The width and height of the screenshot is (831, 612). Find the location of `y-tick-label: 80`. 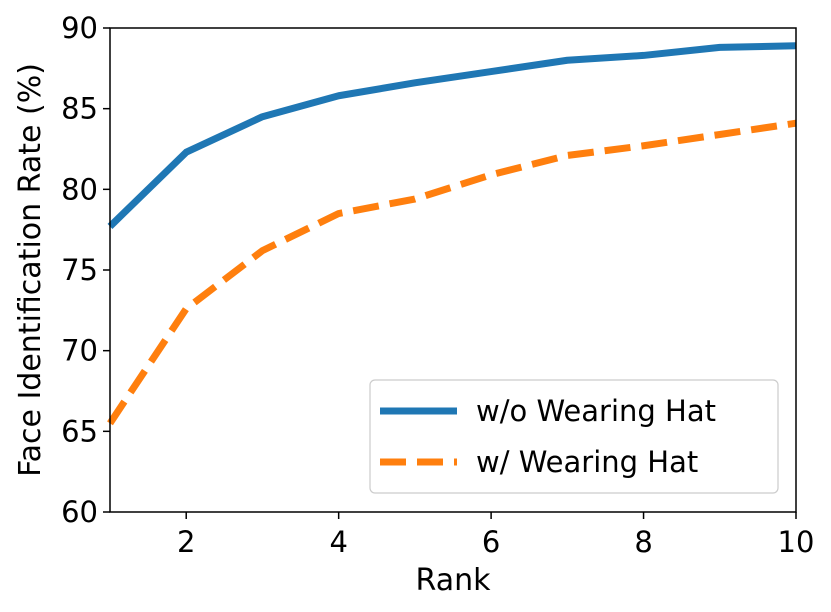

y-tick-label: 80 is located at coordinates (79, 189).